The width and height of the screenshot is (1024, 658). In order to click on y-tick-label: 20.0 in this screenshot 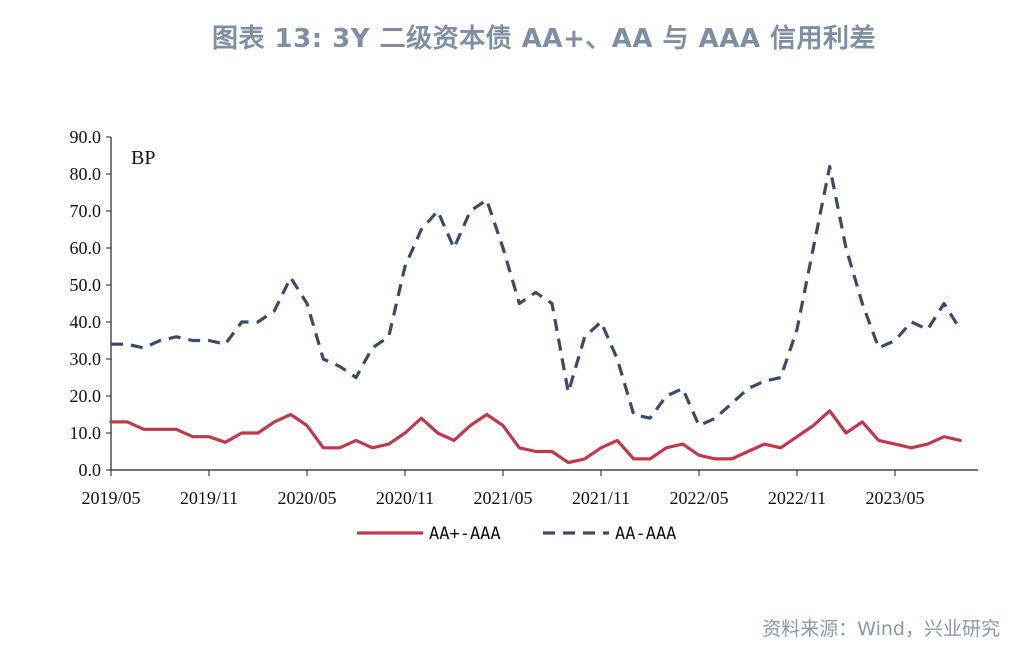, I will do `click(86, 396)`.